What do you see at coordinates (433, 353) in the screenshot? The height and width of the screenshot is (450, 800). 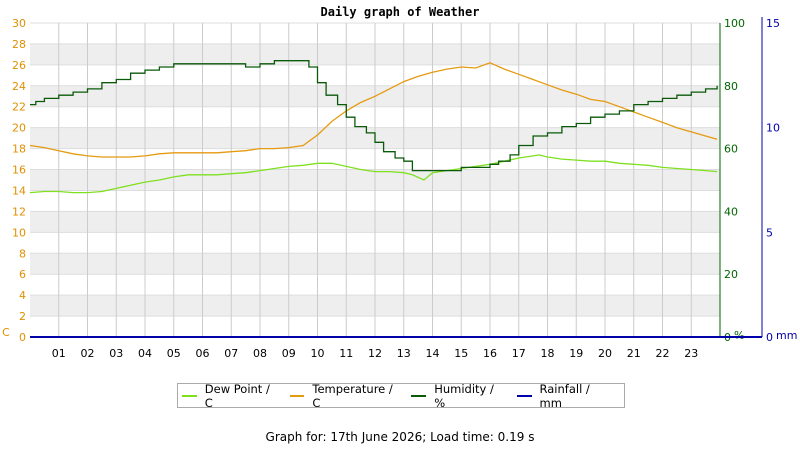 I see `x-tick-14: 14` at bounding box center [433, 353].